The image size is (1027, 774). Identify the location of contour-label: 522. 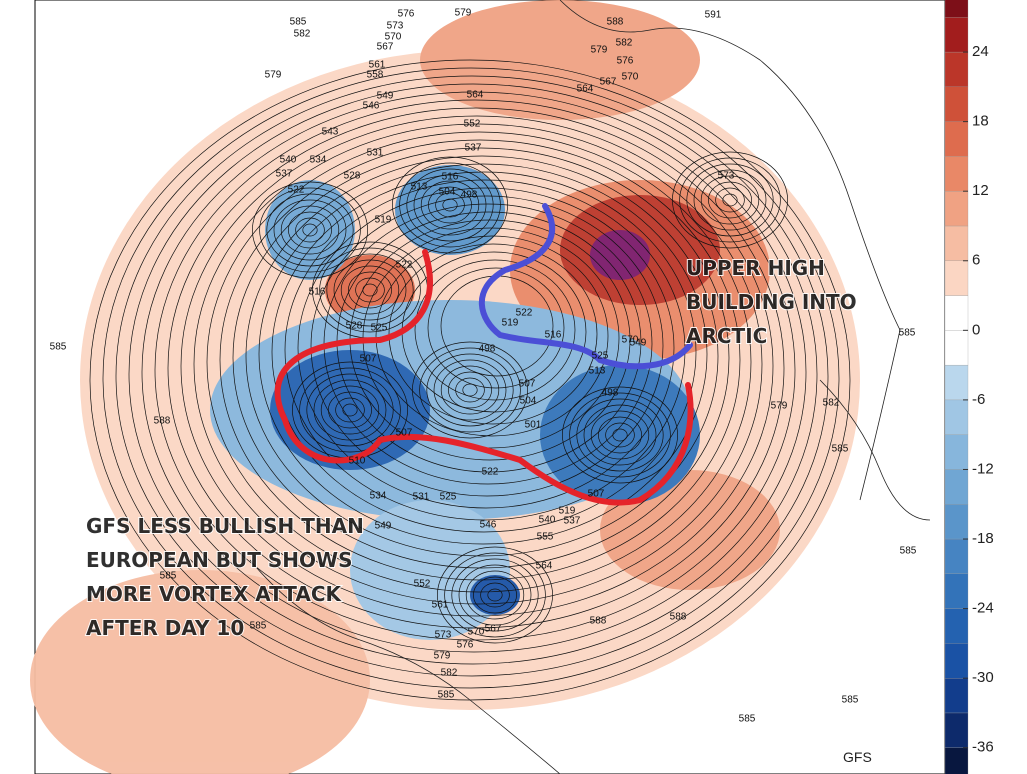
(404, 265).